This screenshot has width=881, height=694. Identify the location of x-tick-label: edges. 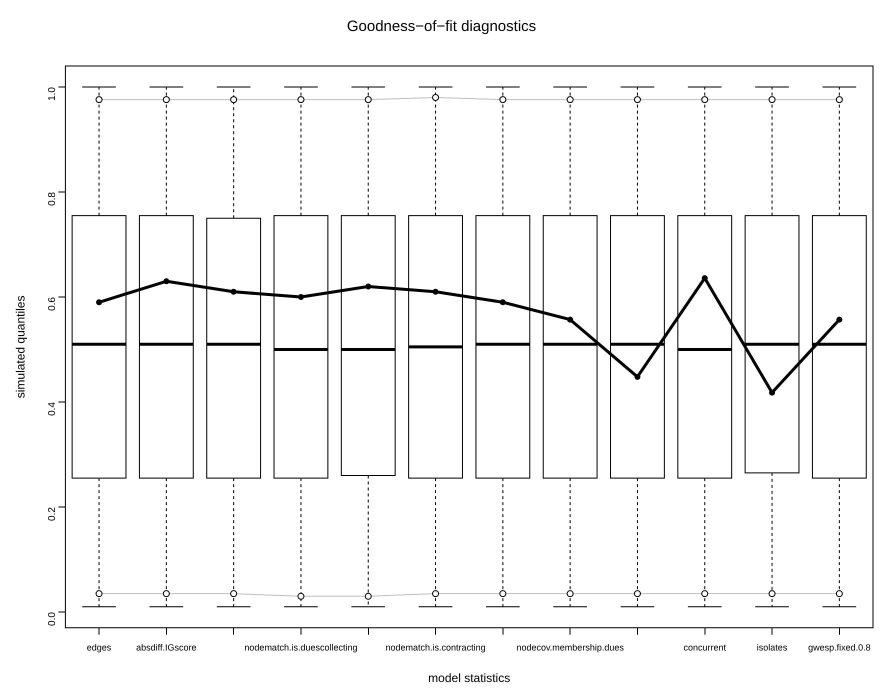
(99, 647).